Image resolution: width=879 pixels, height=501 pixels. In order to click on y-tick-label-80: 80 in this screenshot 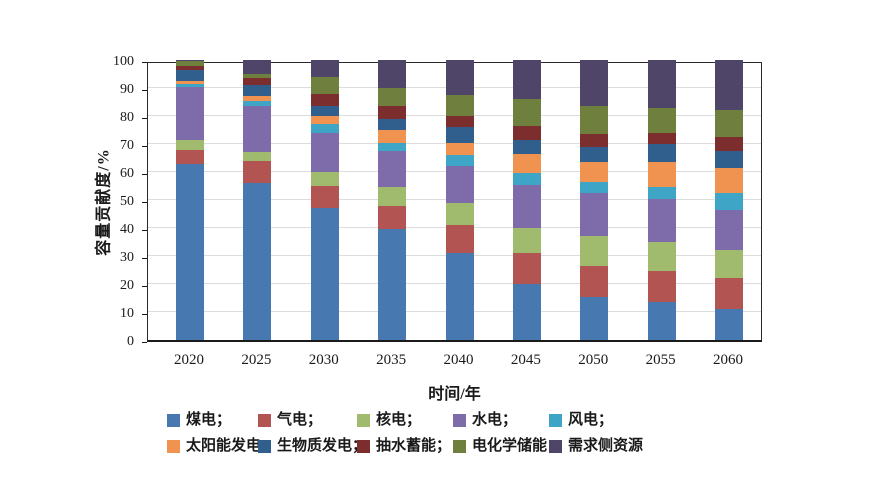, I will do `click(127, 117)`.